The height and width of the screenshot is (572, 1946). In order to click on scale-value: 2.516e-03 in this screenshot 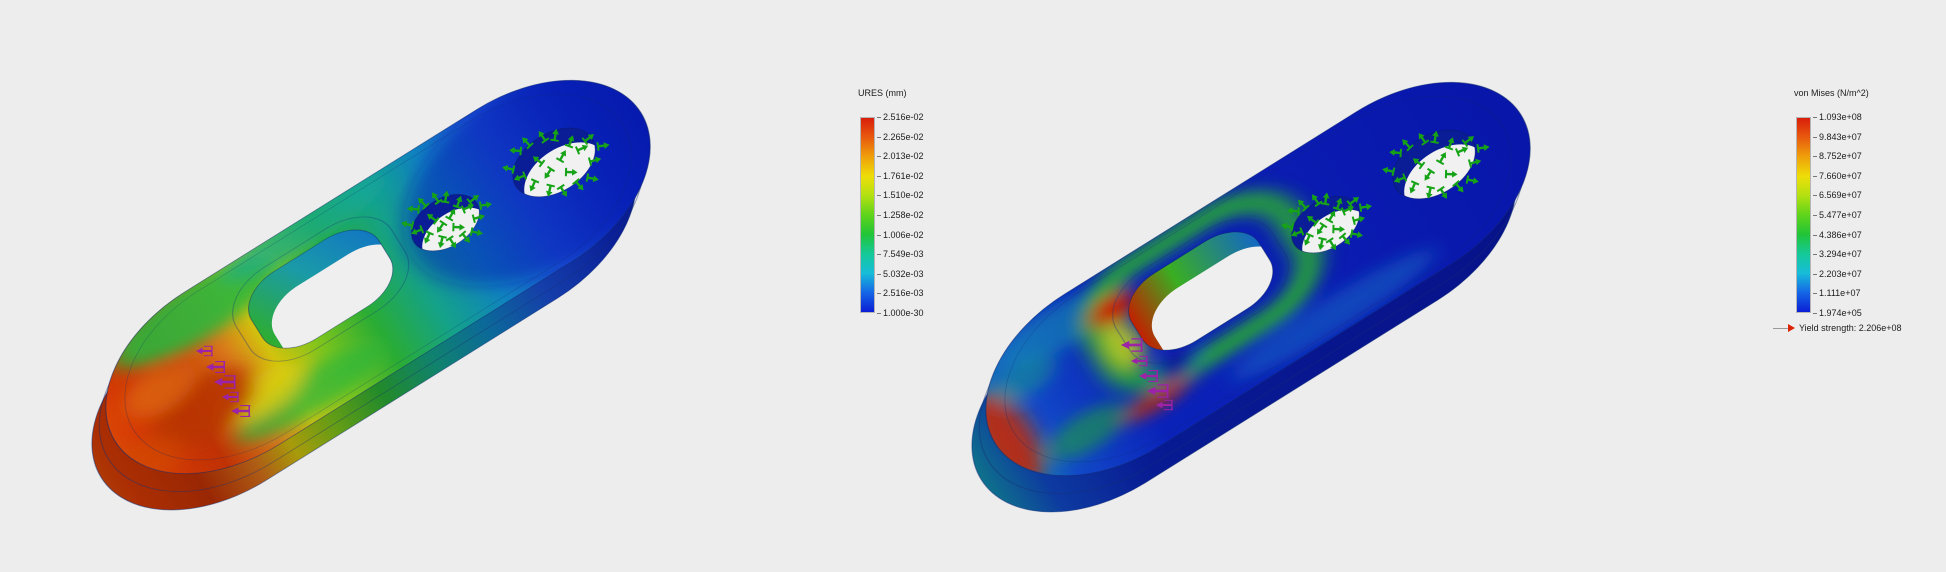, I will do `click(900, 294)`.